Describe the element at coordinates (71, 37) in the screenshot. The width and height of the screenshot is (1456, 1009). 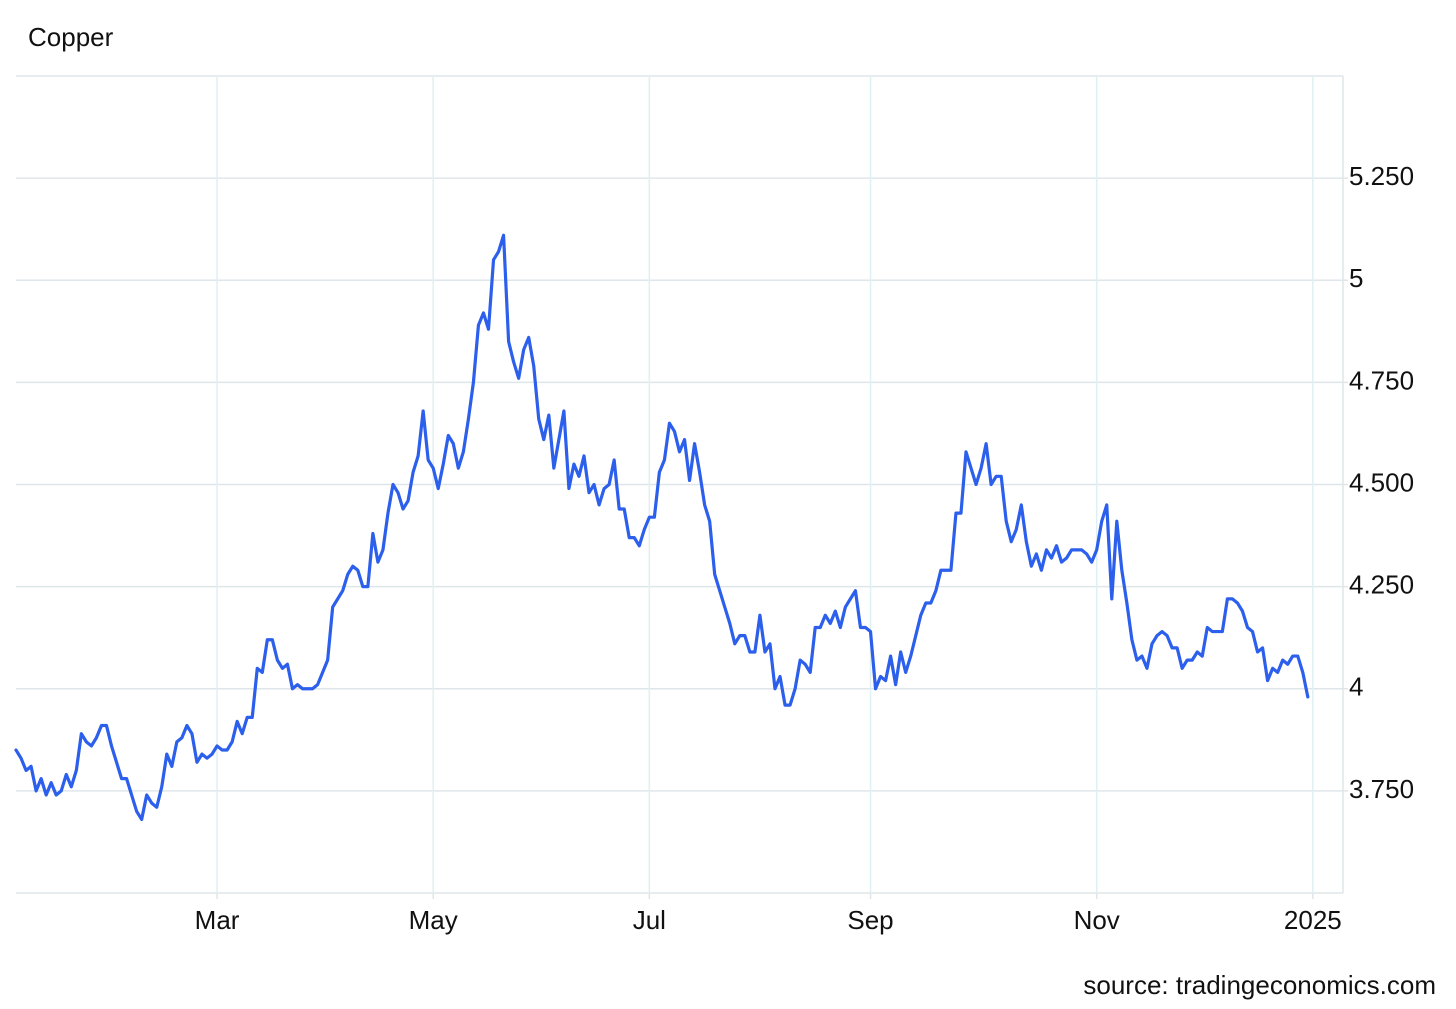
I see `chart-title: Copper` at that location.